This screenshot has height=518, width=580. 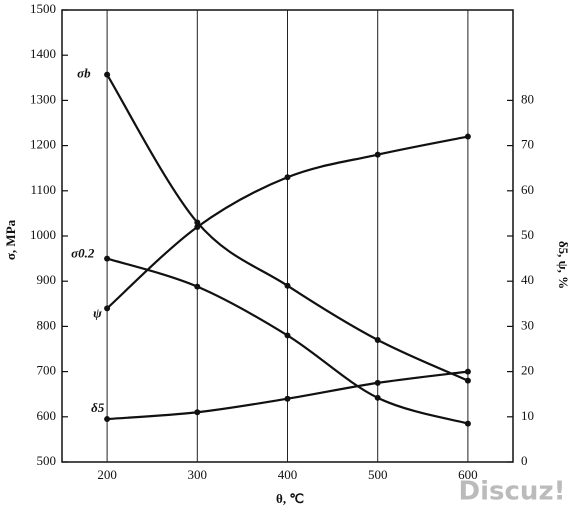 What do you see at coordinates (512, 492) in the screenshot?
I see `watermark: Discuz!` at bounding box center [512, 492].